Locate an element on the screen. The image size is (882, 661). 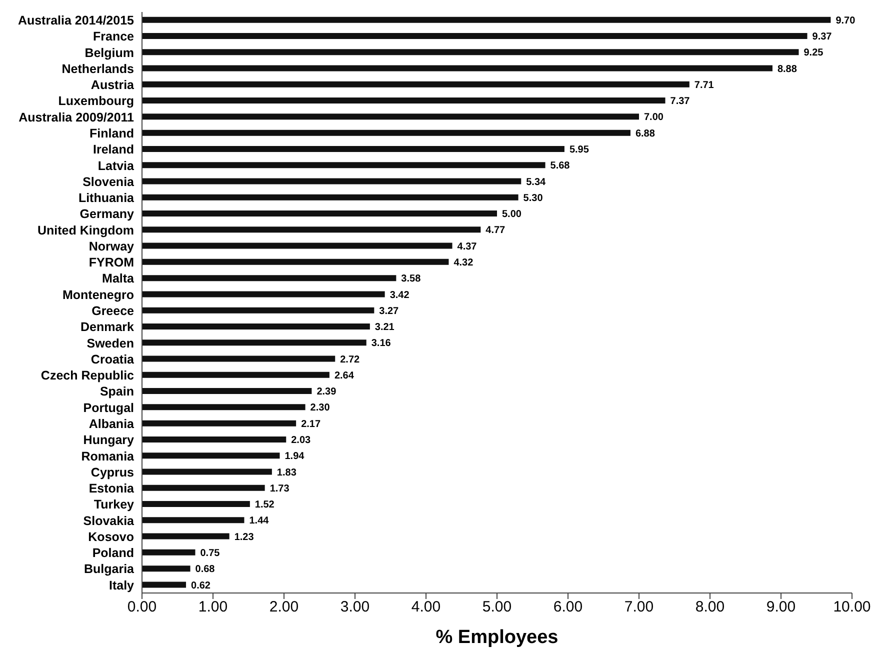
data-label: 5.30 is located at coordinates (533, 198).